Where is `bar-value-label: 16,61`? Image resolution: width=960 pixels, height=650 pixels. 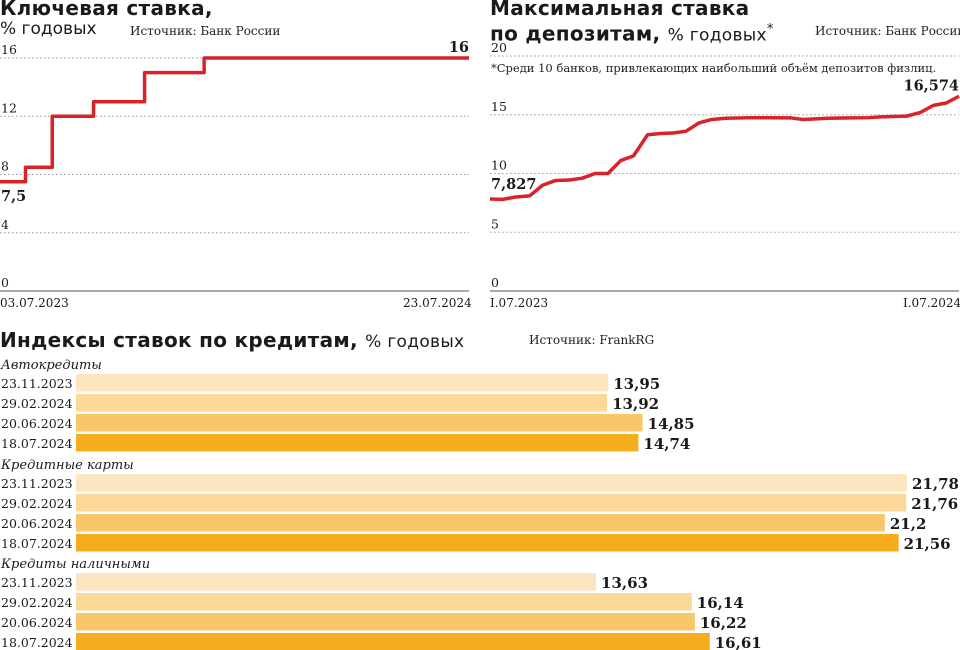 bar-value-label: 16,61 is located at coordinates (738, 642).